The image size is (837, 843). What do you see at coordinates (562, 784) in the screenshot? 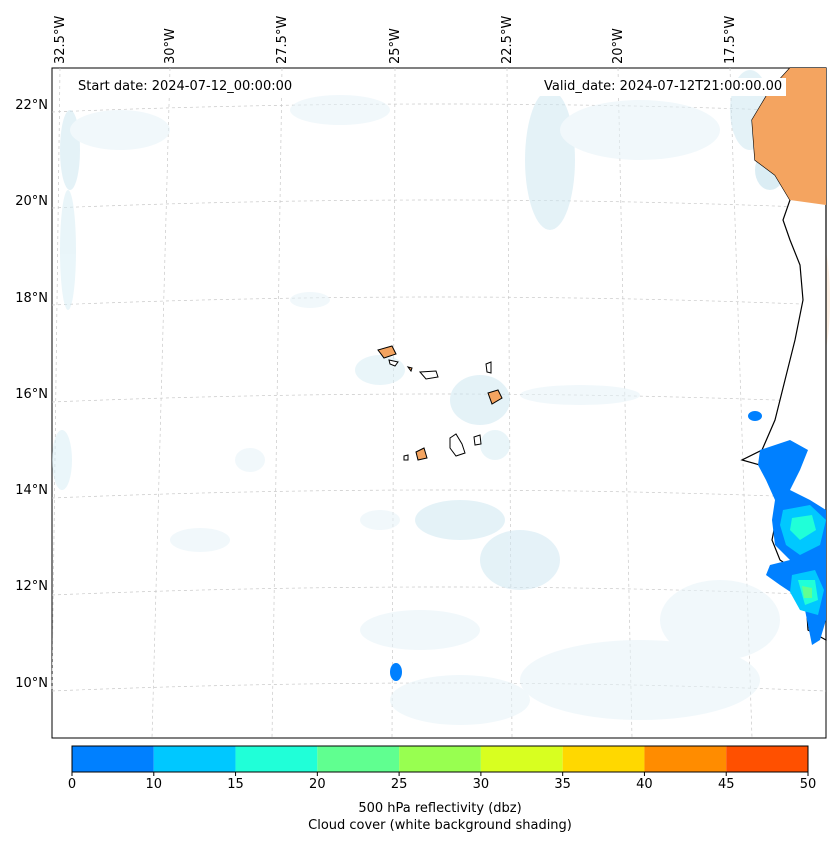
I see `colorbar-tick-label: 35` at bounding box center [562, 784].